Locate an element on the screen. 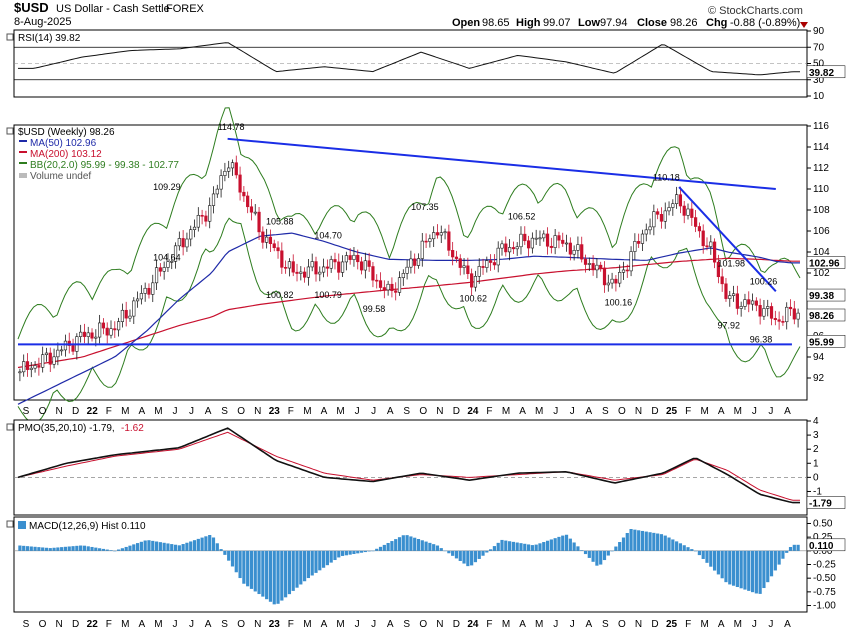 The height and width of the screenshot is (633, 850). rsi-axis-tick-label: 10 is located at coordinates (819, 96).